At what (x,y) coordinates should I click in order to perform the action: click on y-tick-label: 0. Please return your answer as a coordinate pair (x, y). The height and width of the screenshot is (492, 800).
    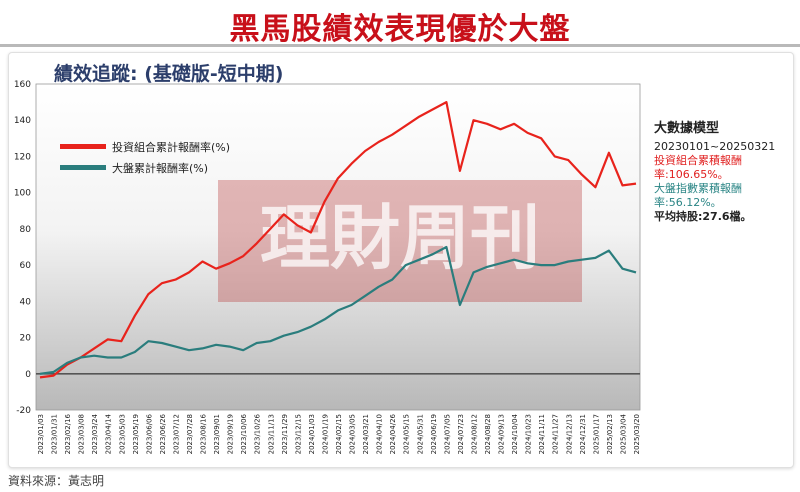
    Looking at the image, I should click on (28, 375).